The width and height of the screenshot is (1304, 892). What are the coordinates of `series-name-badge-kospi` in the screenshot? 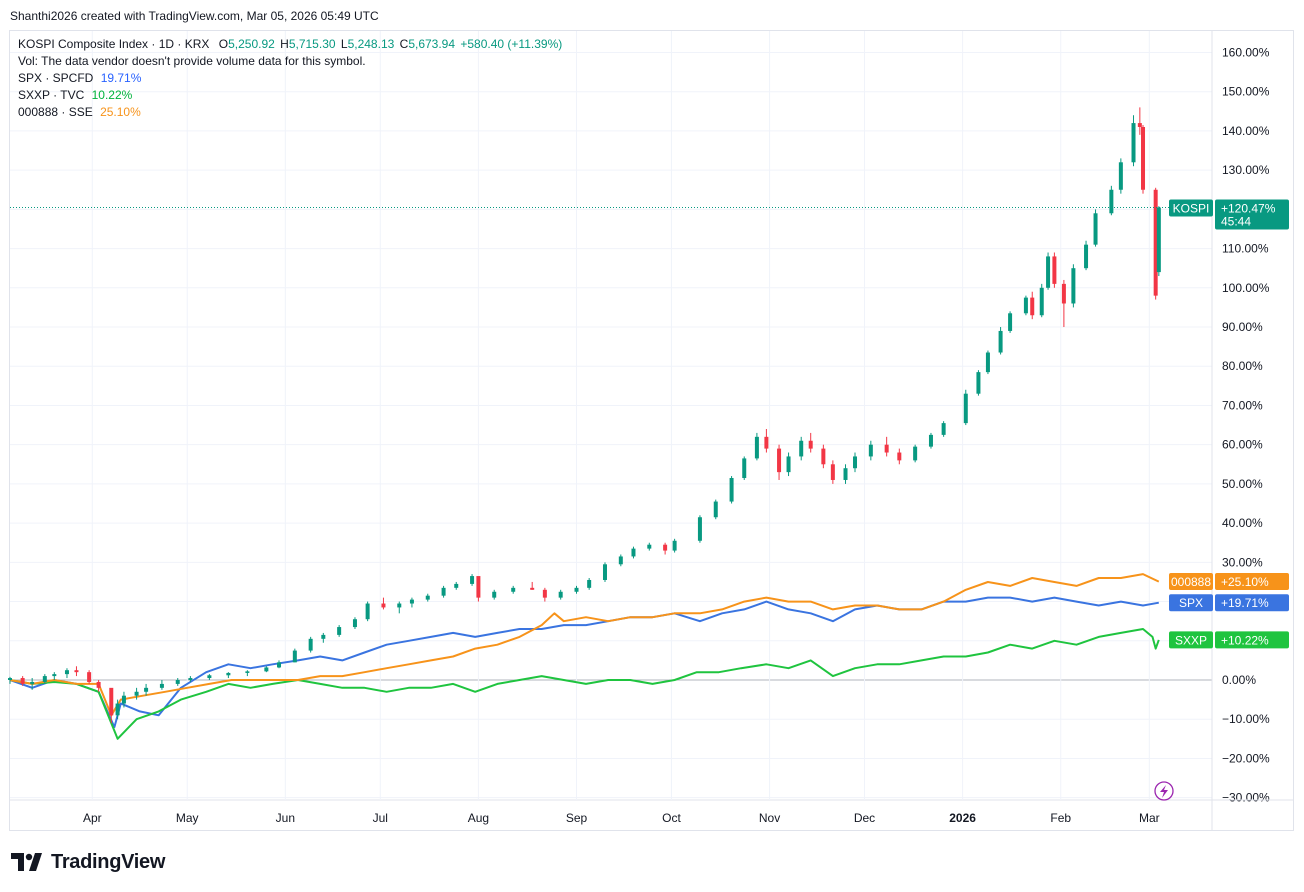 It's located at (1191, 208).